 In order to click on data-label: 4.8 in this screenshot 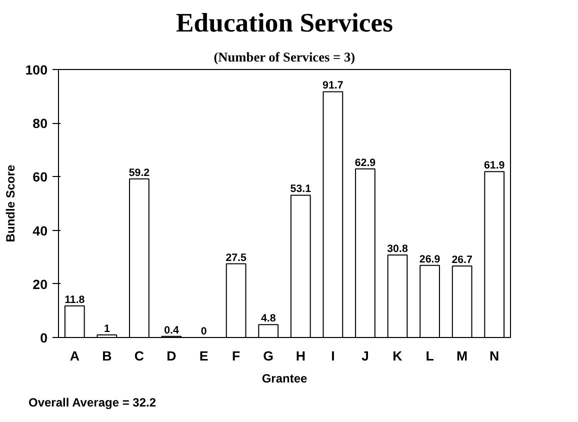, I will do `click(268, 318)`.